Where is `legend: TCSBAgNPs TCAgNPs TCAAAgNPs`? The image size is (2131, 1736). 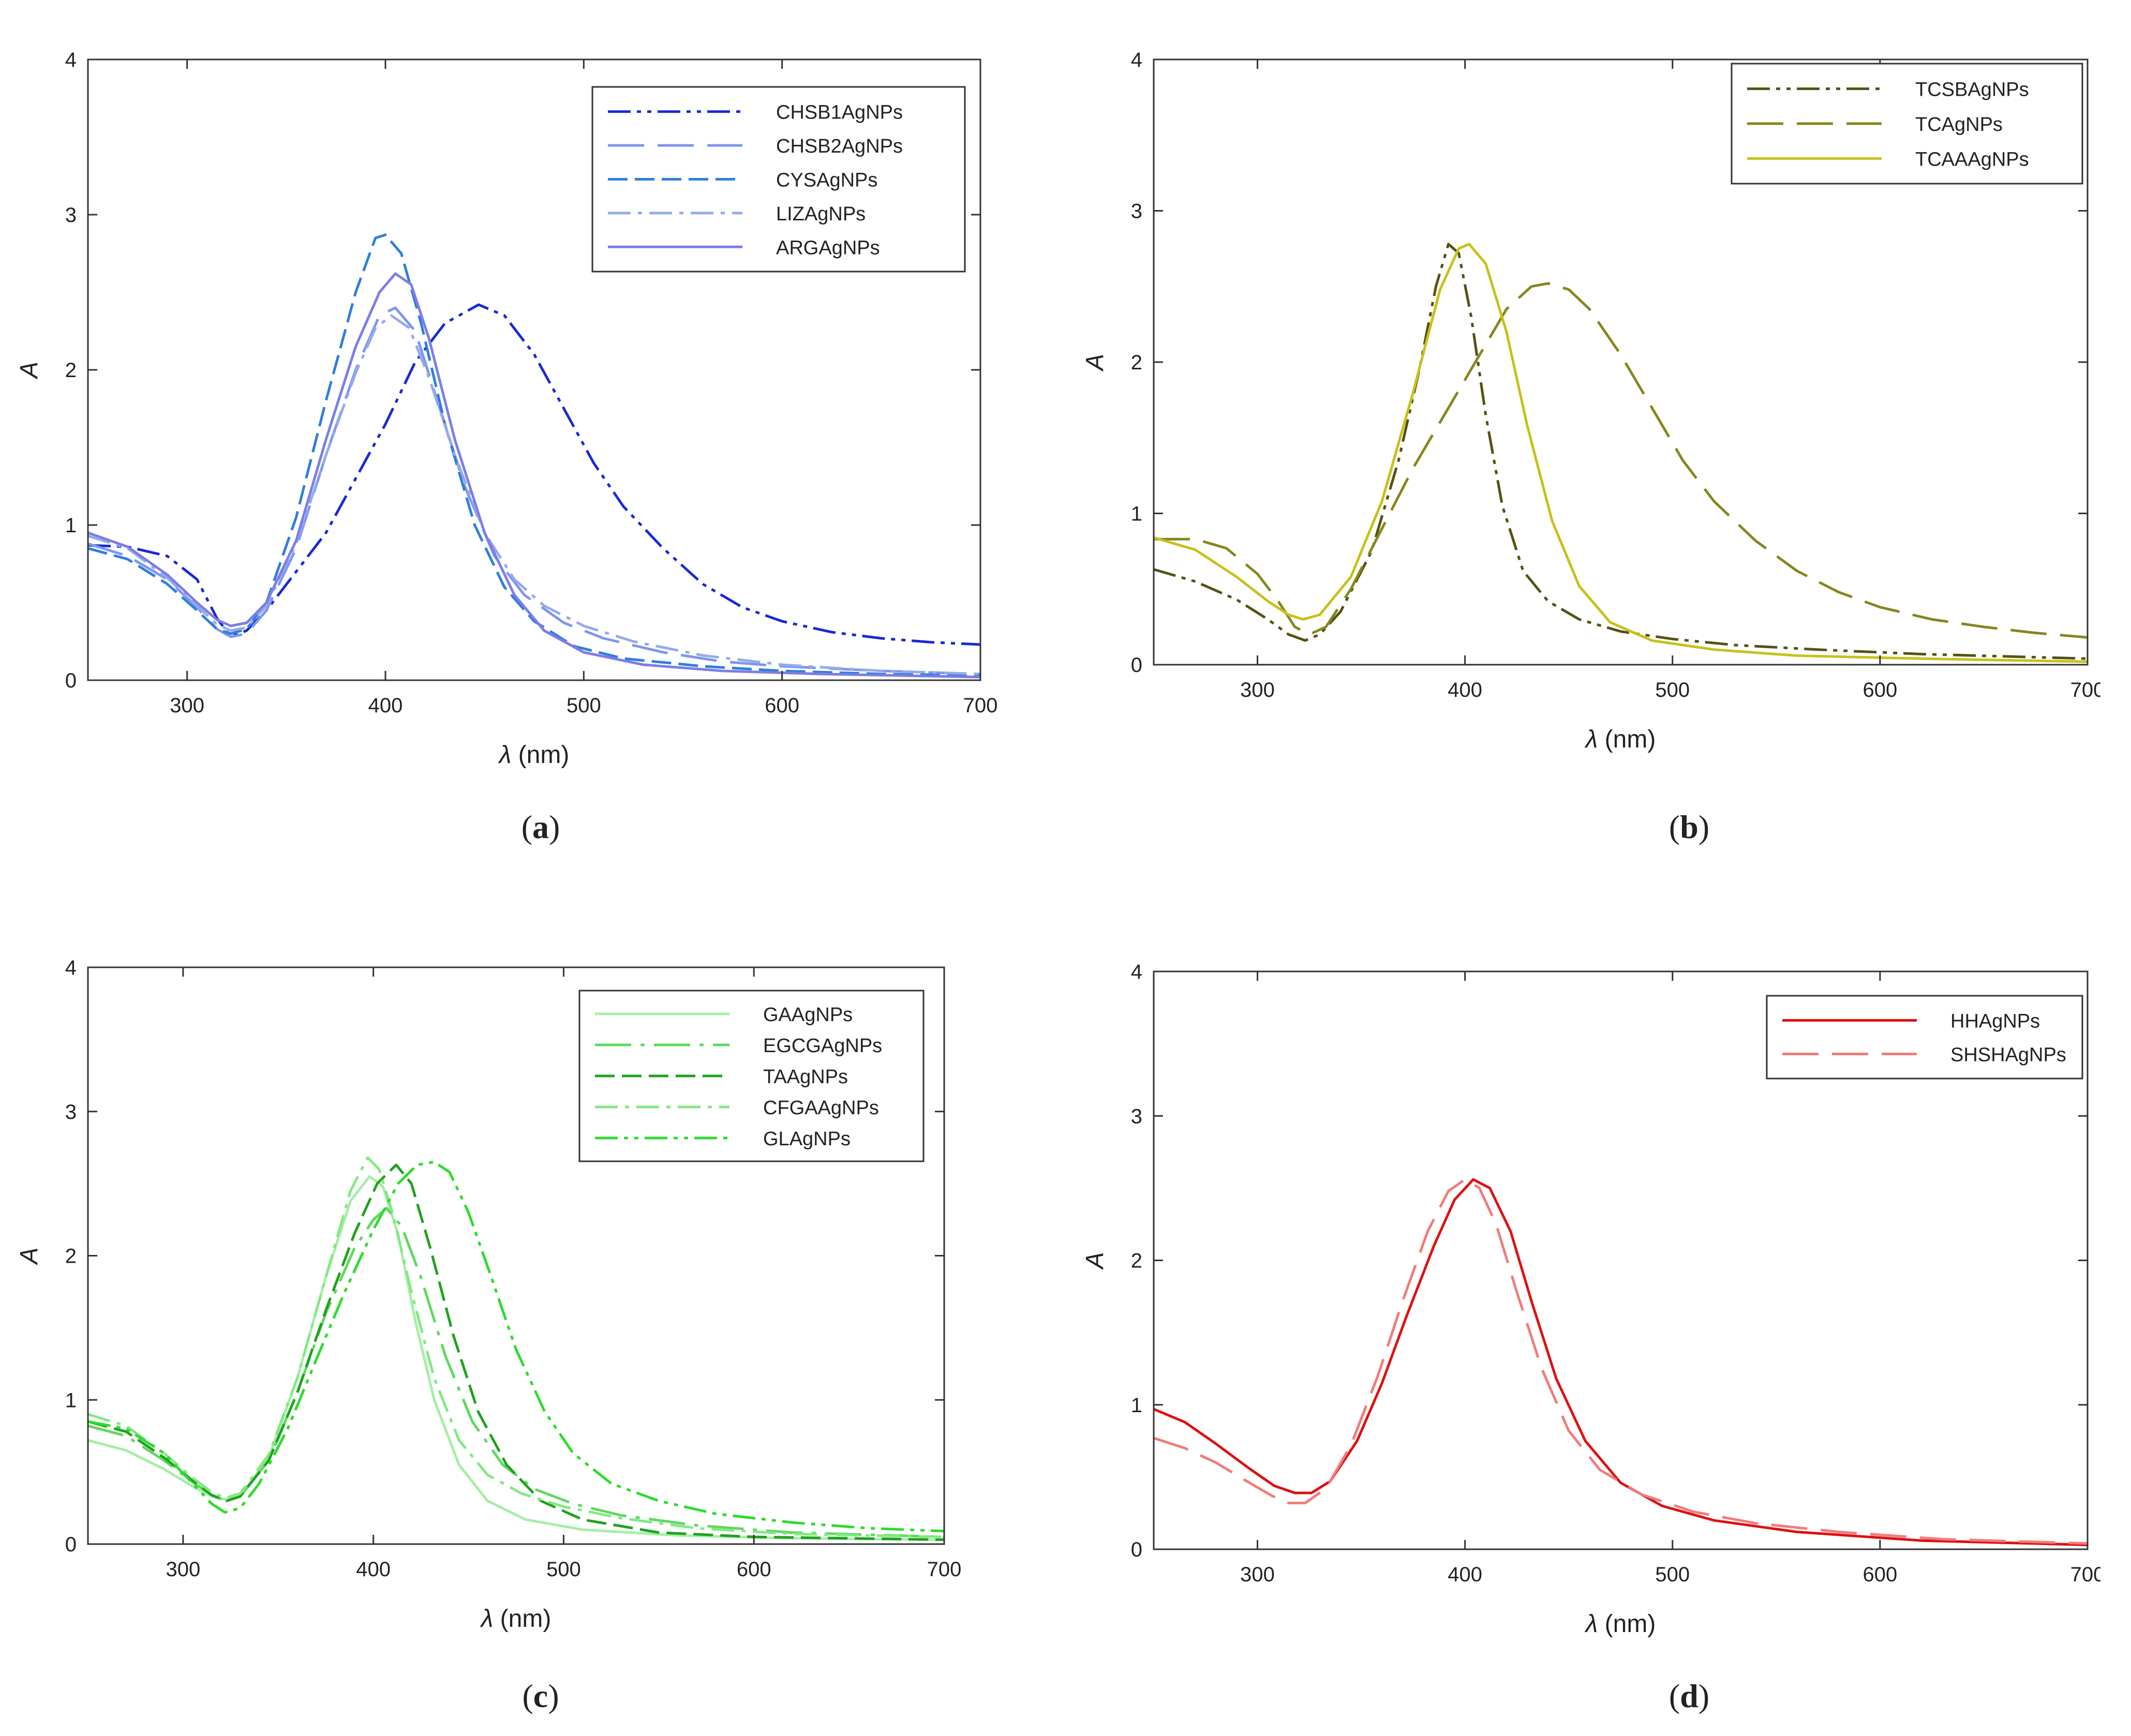
legend: TCSBAgNPs TCAgNPs TCAAAgNPs is located at coordinates (1907, 124).